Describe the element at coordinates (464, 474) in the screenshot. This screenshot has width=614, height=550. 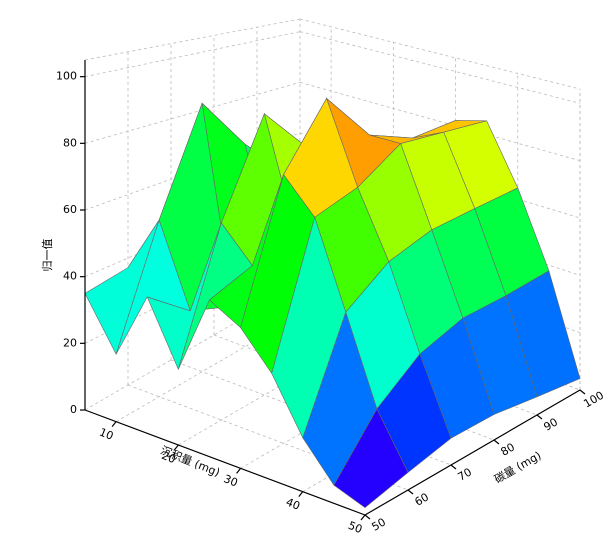
I see `y-tick-label: 70` at that location.